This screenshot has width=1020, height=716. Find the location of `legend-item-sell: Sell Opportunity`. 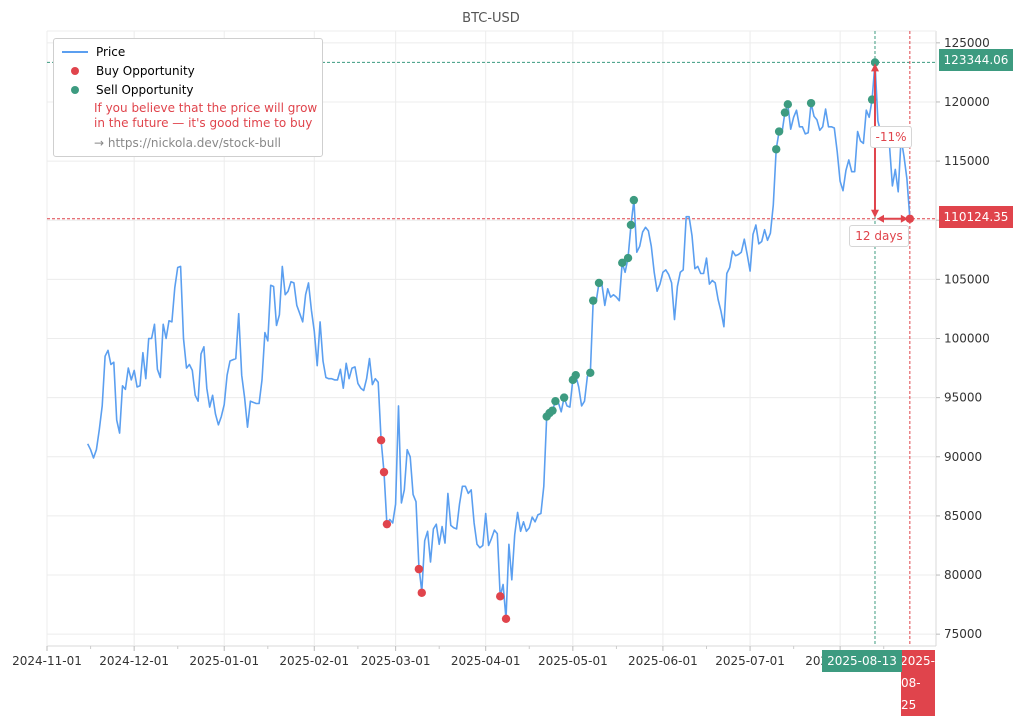

legend-item-sell: Sell Opportunity is located at coordinates (128, 90).